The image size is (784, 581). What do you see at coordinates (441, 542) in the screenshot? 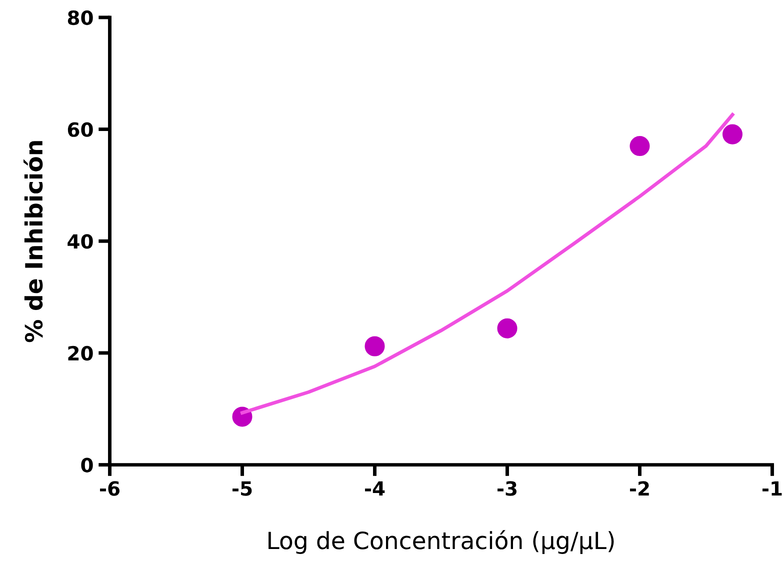
I see `x-axis-title: Log de Concentración (µg/µL)` at bounding box center [441, 542].